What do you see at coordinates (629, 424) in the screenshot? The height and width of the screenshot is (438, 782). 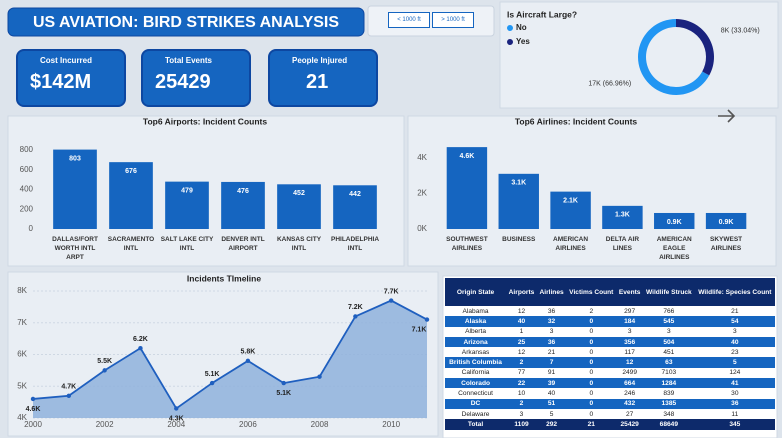 I see `table-cell: 25429` at bounding box center [629, 424].